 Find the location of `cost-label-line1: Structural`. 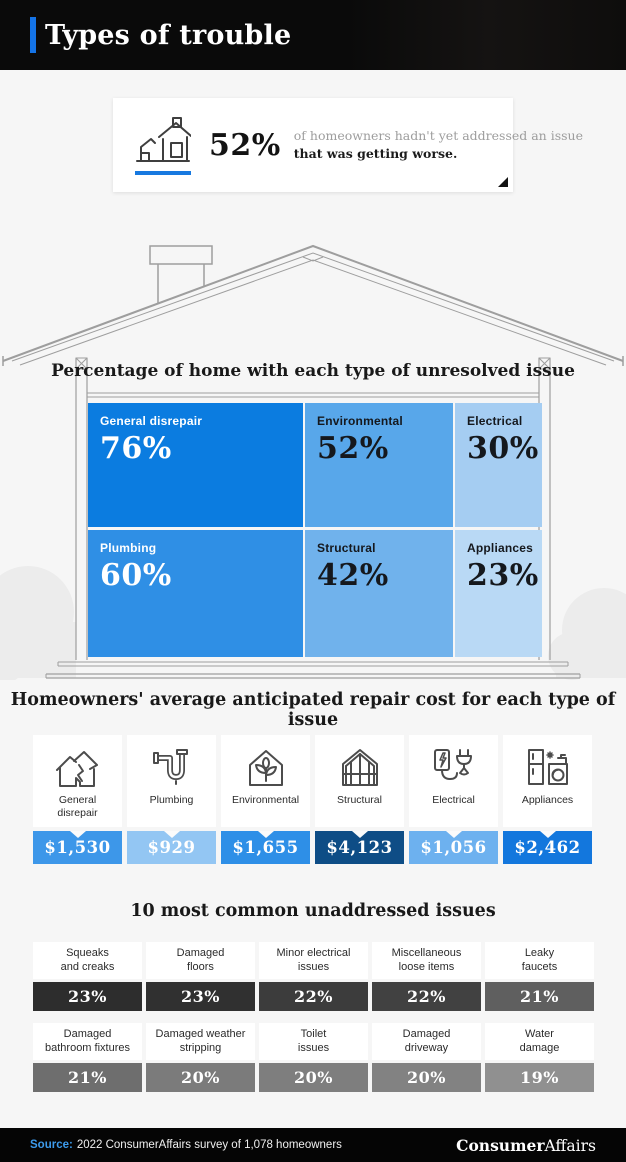

cost-label-line1: Structural is located at coordinates (359, 800).